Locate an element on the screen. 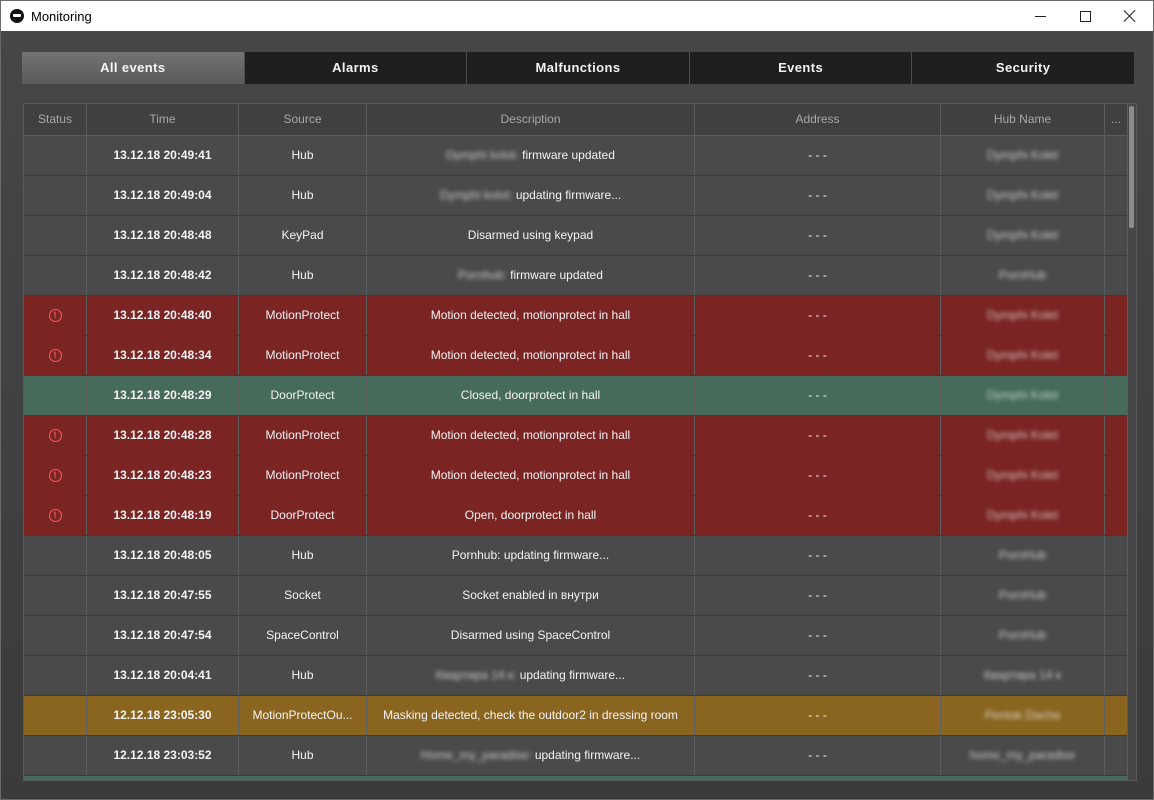 The image size is (1154, 800). time-cell: 13.12.18 20:49:41 is located at coordinates (163, 155).